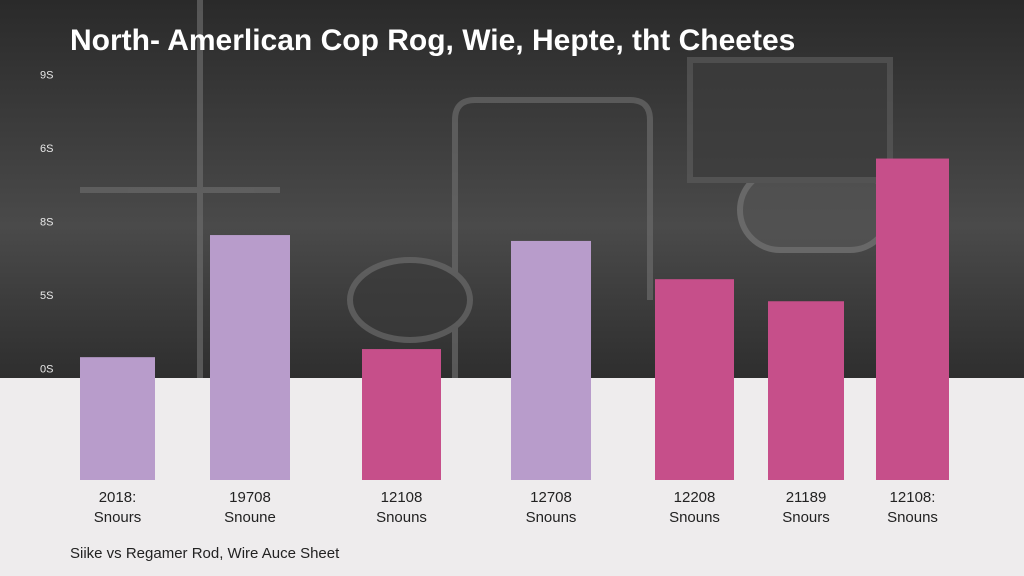 The image size is (1024, 576). I want to click on x-tick-label: 12108:, so click(913, 497).